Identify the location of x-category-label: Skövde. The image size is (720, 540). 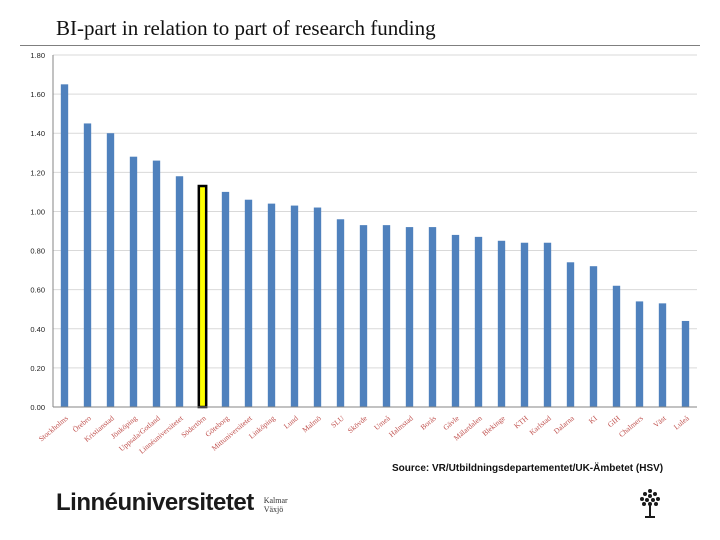
(358, 424).